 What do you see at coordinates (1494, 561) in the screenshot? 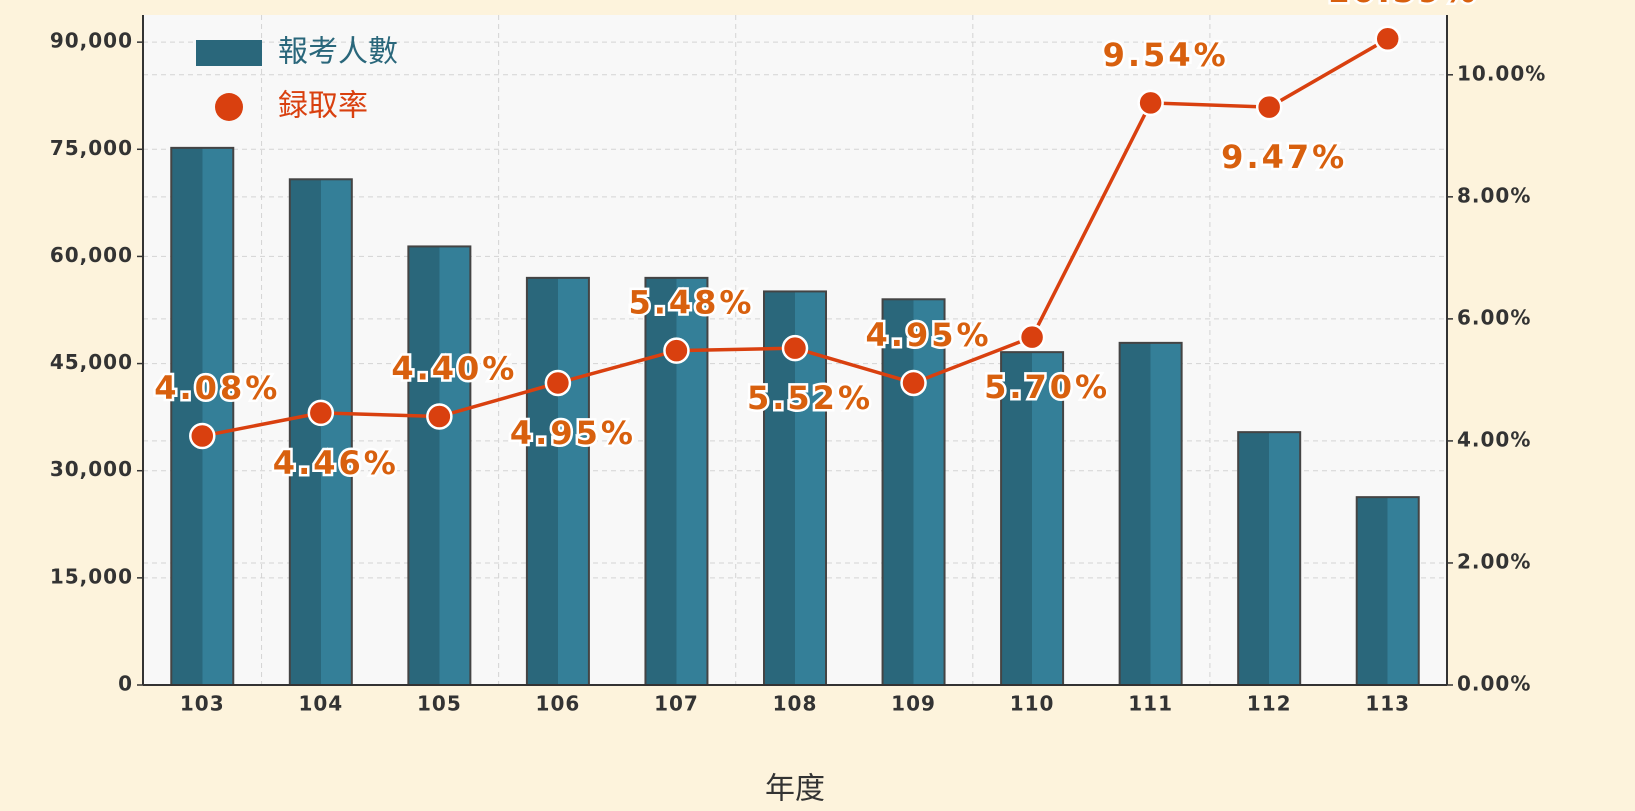
I see `y2-tick-label: 2.00%` at bounding box center [1494, 561].